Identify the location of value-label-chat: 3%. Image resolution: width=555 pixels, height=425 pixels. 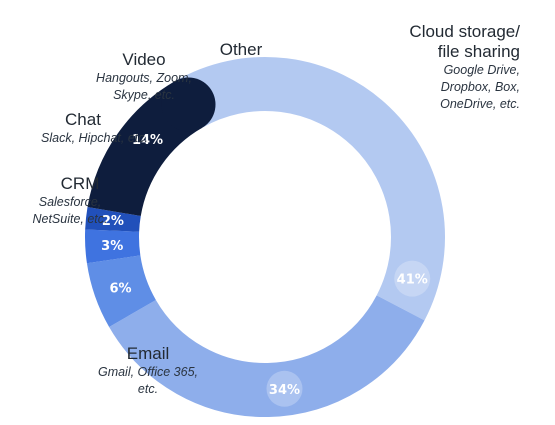
(112, 246).